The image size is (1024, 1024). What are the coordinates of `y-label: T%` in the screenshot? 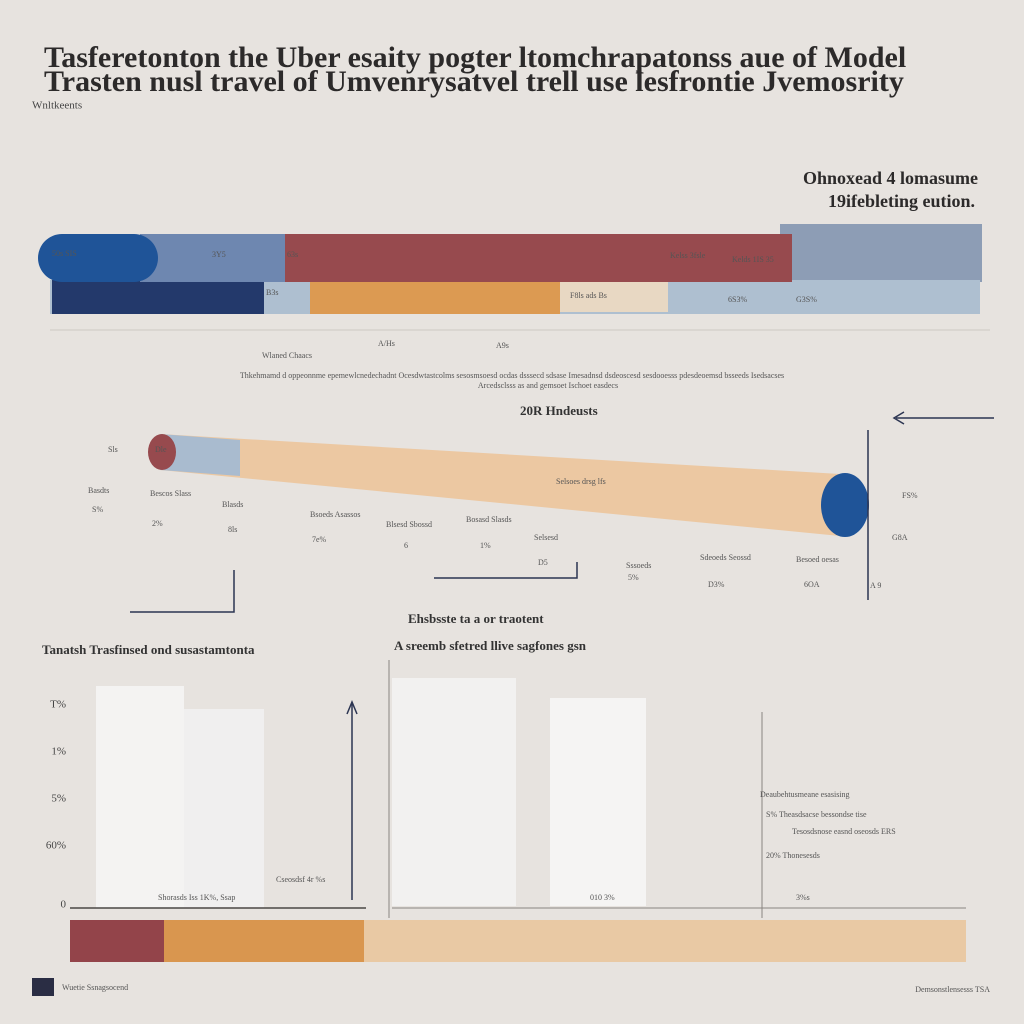 It's located at (58, 705).